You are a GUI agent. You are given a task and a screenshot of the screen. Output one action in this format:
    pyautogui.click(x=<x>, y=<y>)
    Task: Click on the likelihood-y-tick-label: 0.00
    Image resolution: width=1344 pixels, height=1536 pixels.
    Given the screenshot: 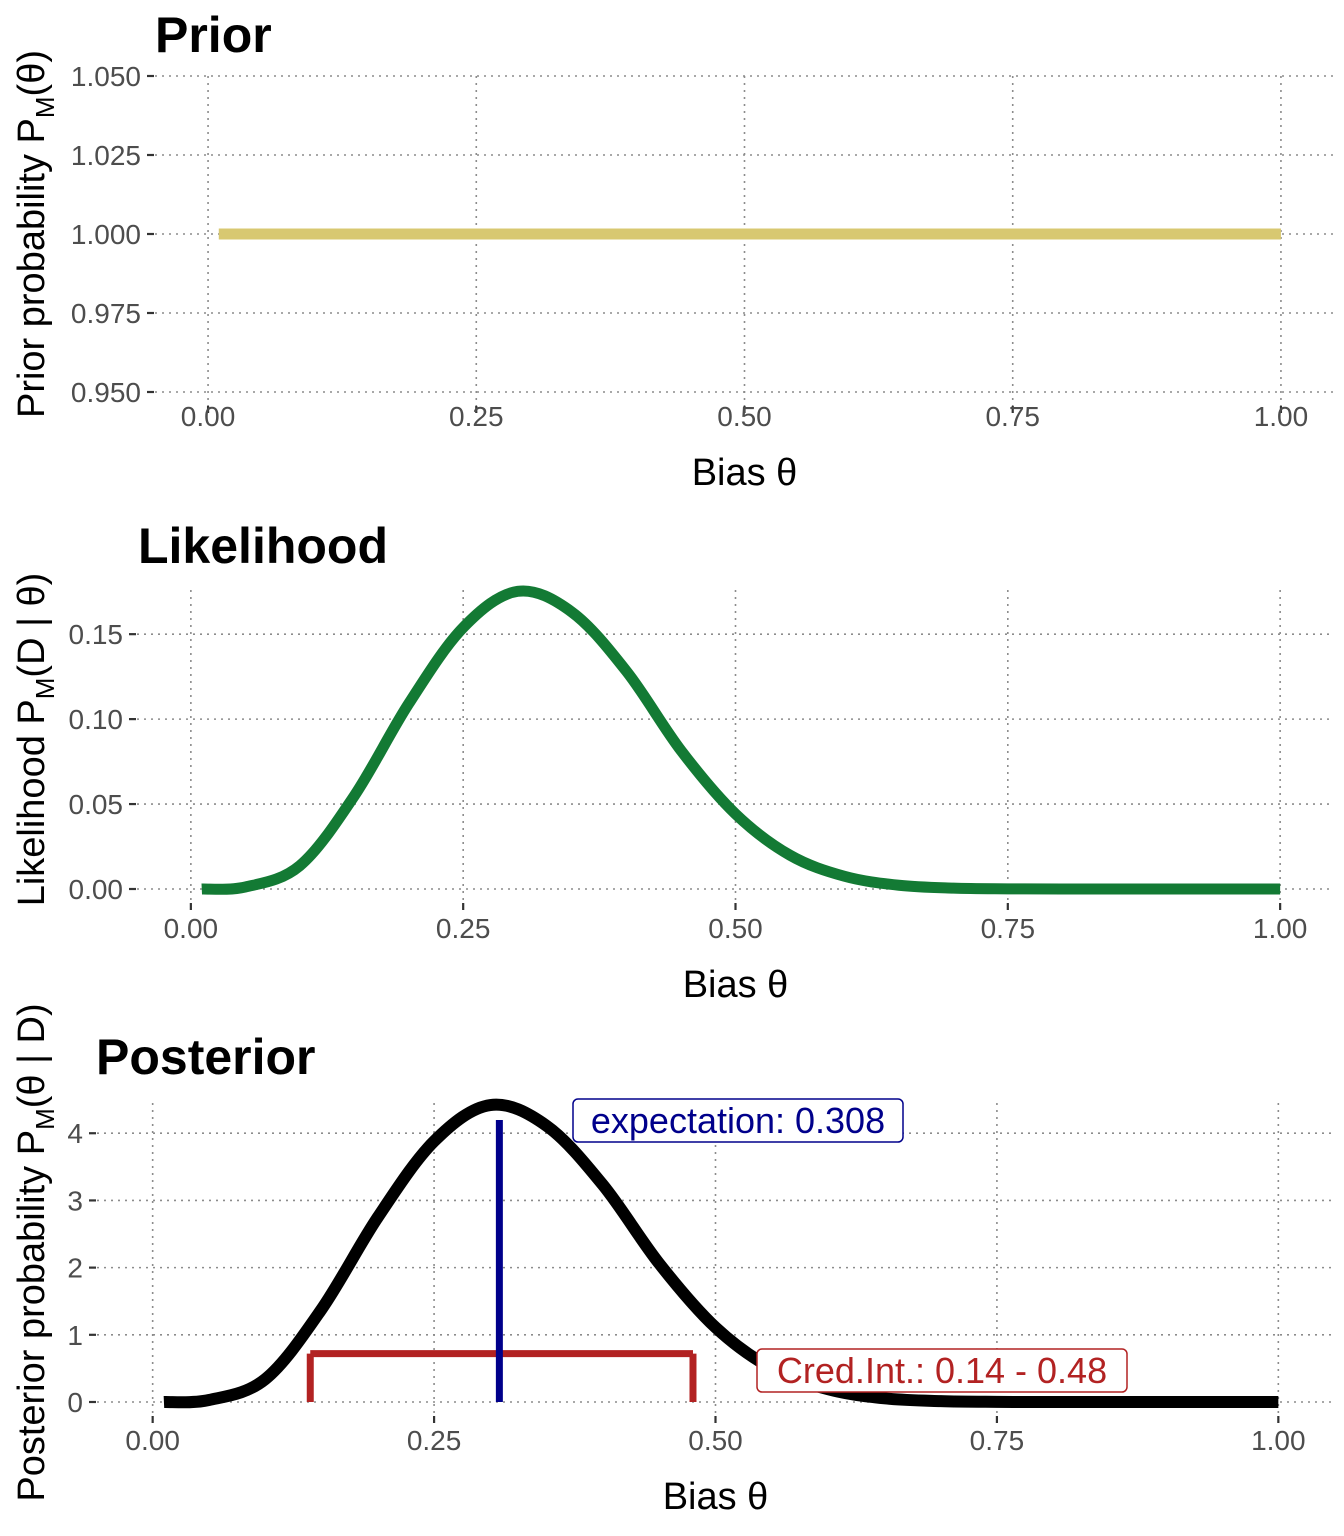 What is the action you would take?
    pyautogui.click(x=96, y=889)
    